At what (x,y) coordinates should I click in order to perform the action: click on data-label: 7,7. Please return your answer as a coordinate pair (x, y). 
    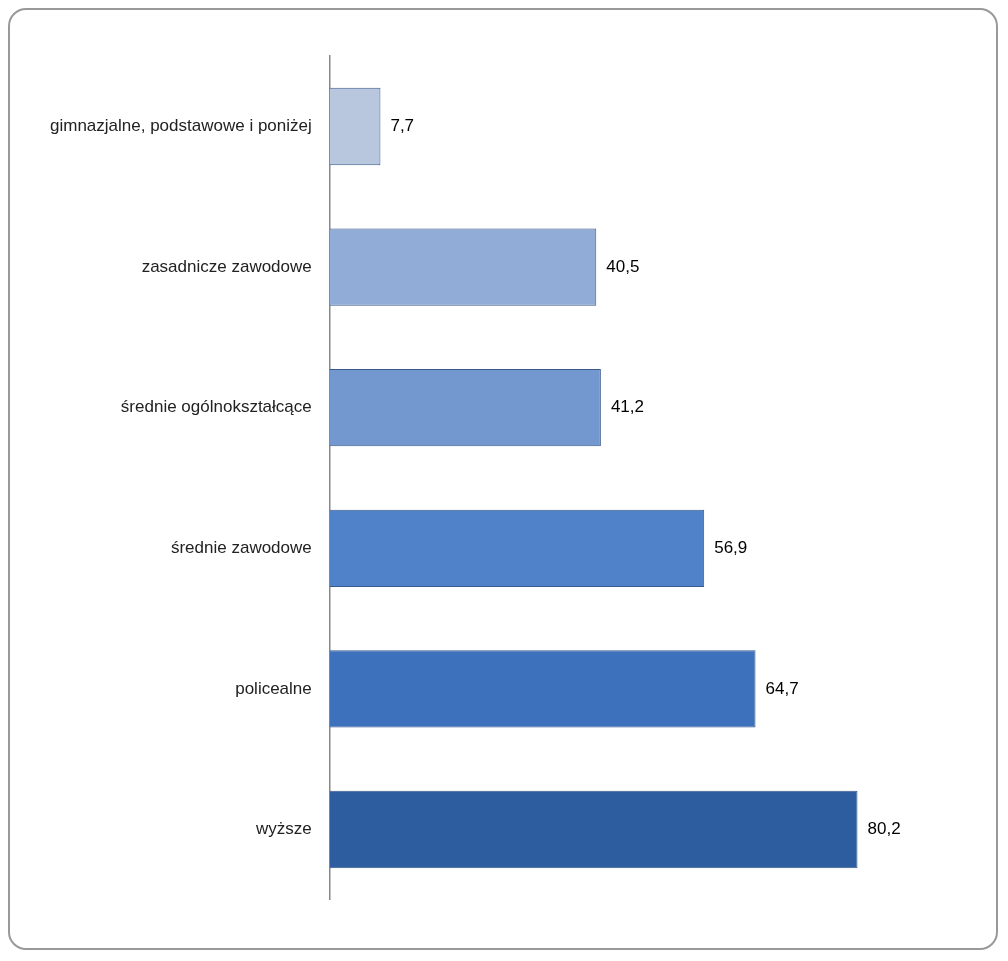
    Looking at the image, I should click on (402, 126).